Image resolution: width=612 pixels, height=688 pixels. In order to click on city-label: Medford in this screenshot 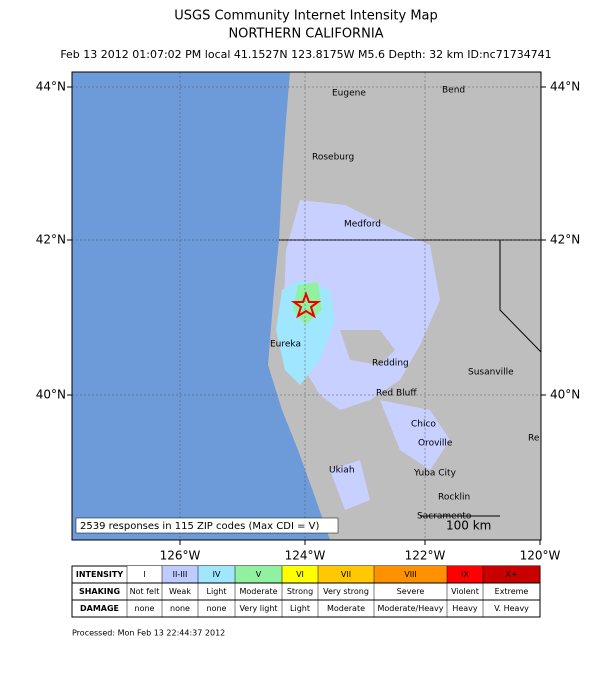, I will do `click(362, 225)`.